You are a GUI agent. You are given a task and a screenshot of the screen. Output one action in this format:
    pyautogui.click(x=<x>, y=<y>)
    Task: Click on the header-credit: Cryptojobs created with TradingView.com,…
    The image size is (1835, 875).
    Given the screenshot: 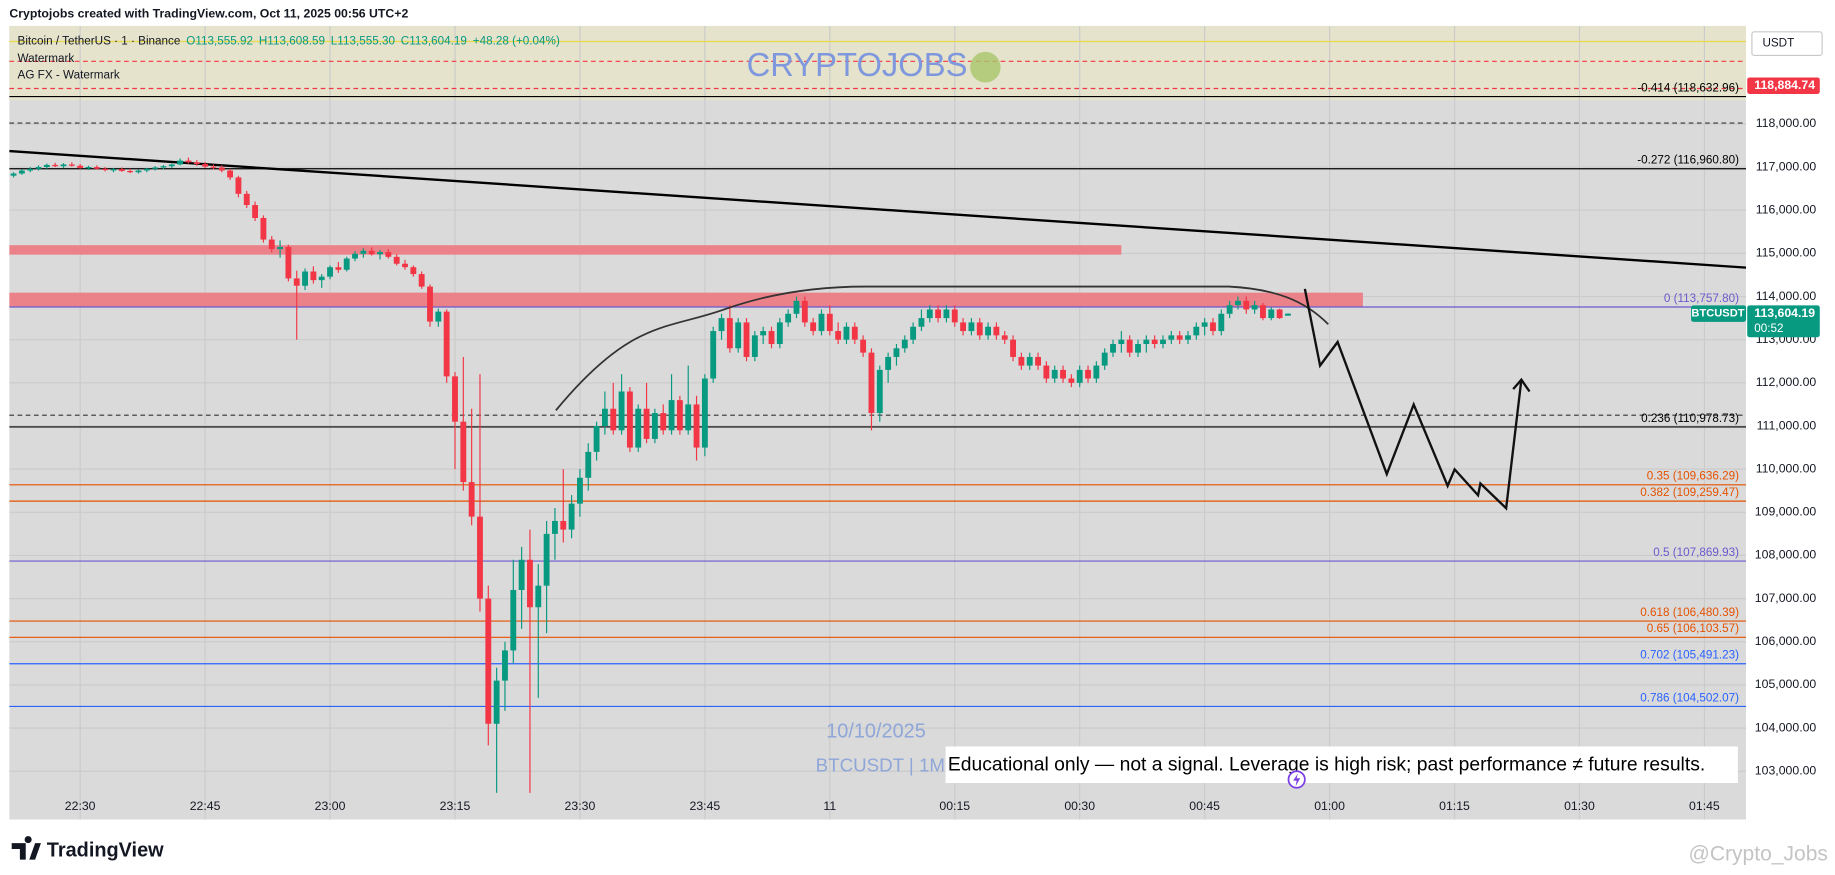 What is the action you would take?
    pyautogui.click(x=208, y=13)
    